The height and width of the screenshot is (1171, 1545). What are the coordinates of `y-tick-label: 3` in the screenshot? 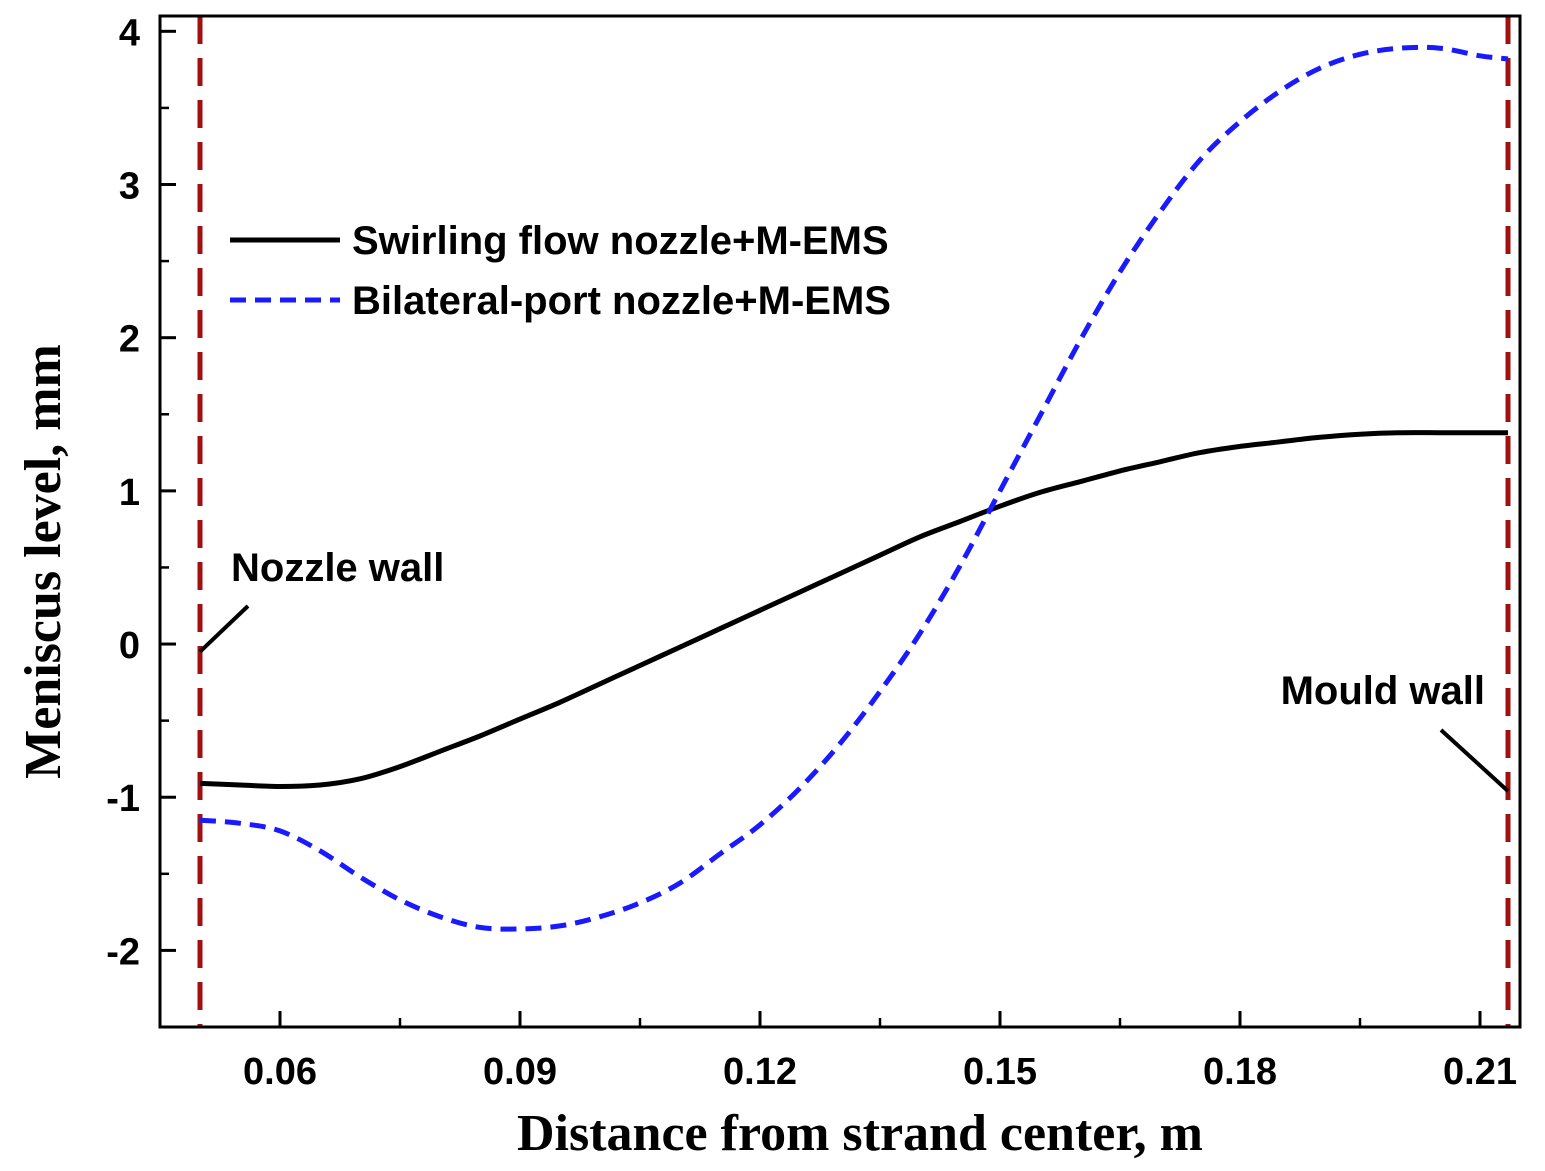 It's located at (129, 187).